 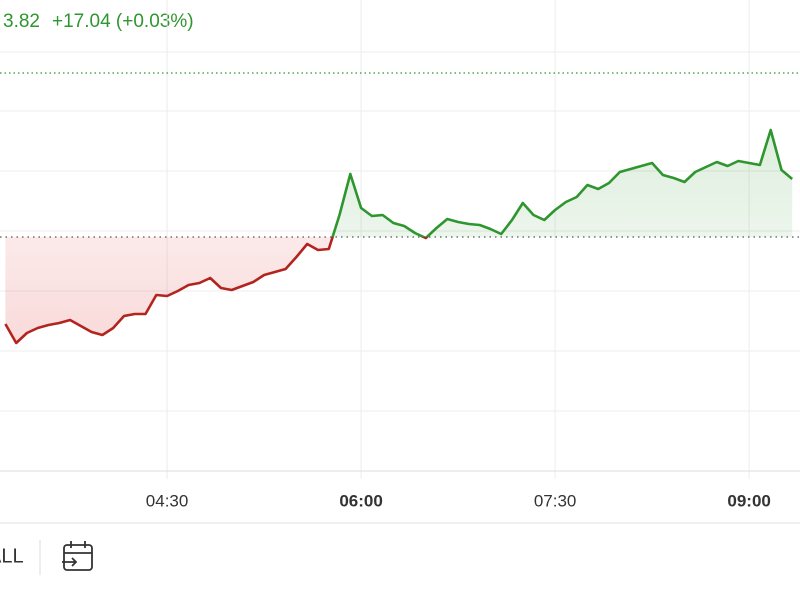 I want to click on x-tick-label: 09:00, so click(x=748, y=500).